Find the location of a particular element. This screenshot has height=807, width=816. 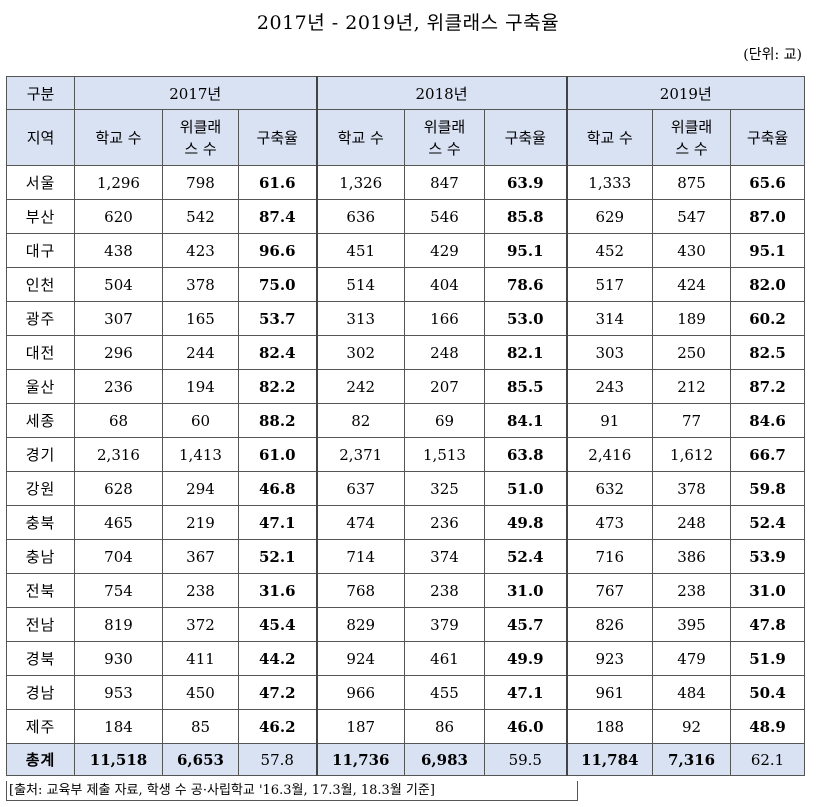

rate-cell: 53.7 is located at coordinates (277, 318).